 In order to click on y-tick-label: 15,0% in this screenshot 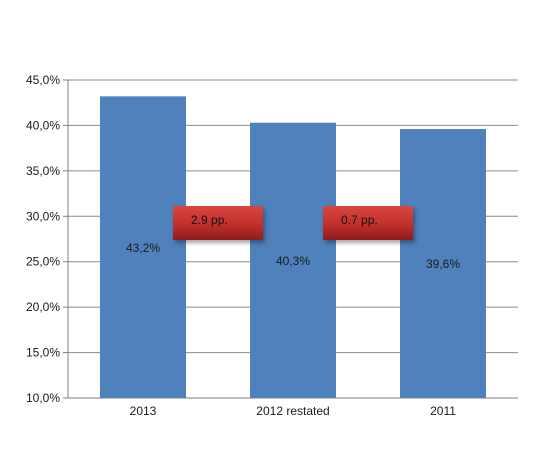, I will do `click(43, 353)`.